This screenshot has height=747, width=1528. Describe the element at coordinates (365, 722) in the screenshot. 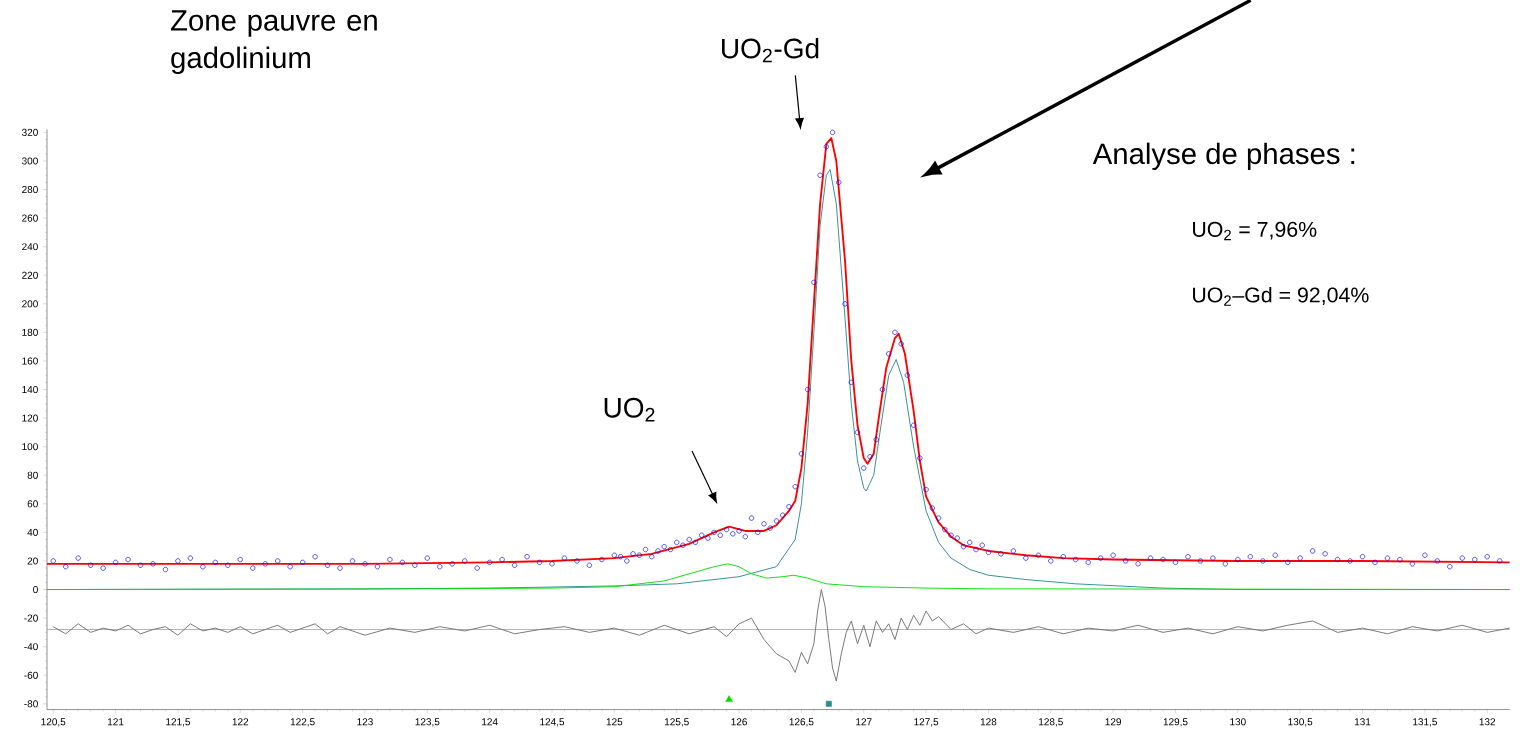

I see `x-tick-label: 123` at that location.